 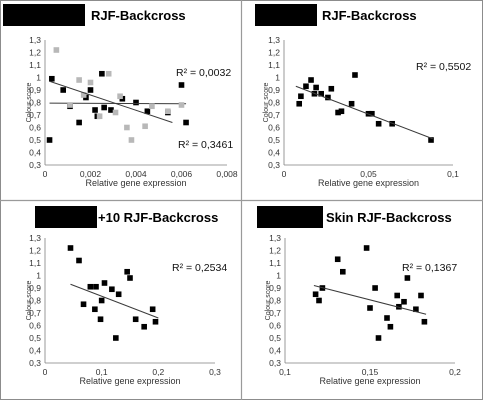 What do you see at coordinates (158, 217) in the screenshot?
I see `chart-title: +10 RJF-Backcross` at bounding box center [158, 217].